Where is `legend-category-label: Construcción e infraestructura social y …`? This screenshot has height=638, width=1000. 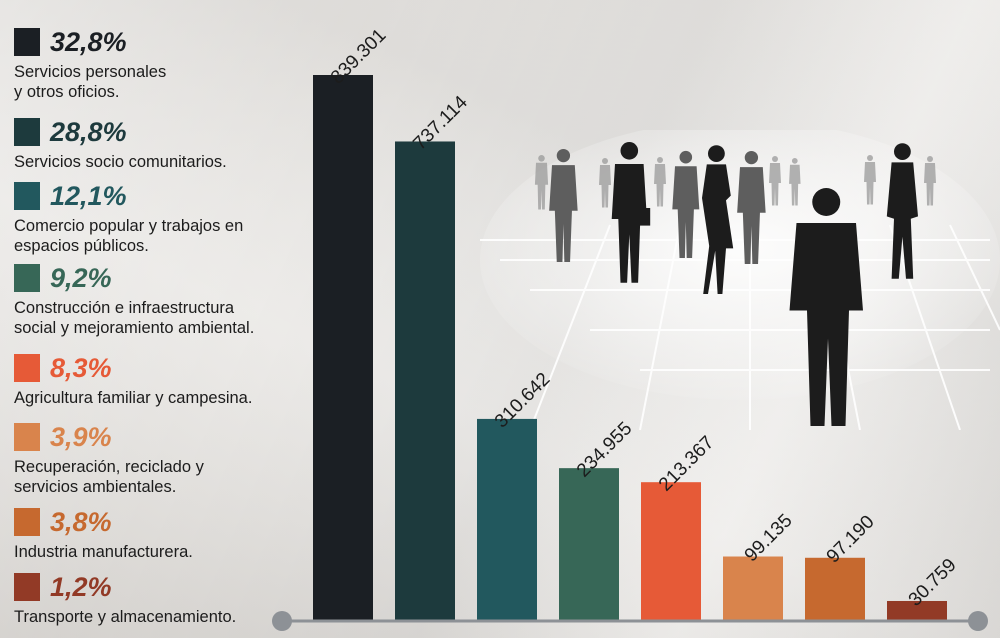
legend-category-label: Construcción e infraestructura social y … is located at coordinates (134, 318).